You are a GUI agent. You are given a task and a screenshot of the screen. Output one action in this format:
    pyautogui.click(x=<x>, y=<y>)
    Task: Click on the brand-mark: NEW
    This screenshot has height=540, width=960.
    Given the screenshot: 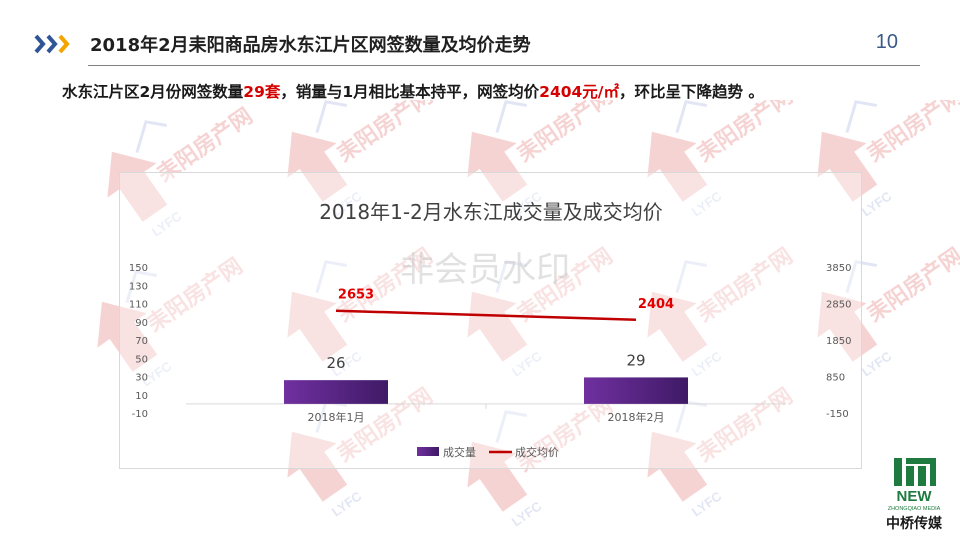 What is the action you would take?
    pyautogui.click(x=915, y=496)
    